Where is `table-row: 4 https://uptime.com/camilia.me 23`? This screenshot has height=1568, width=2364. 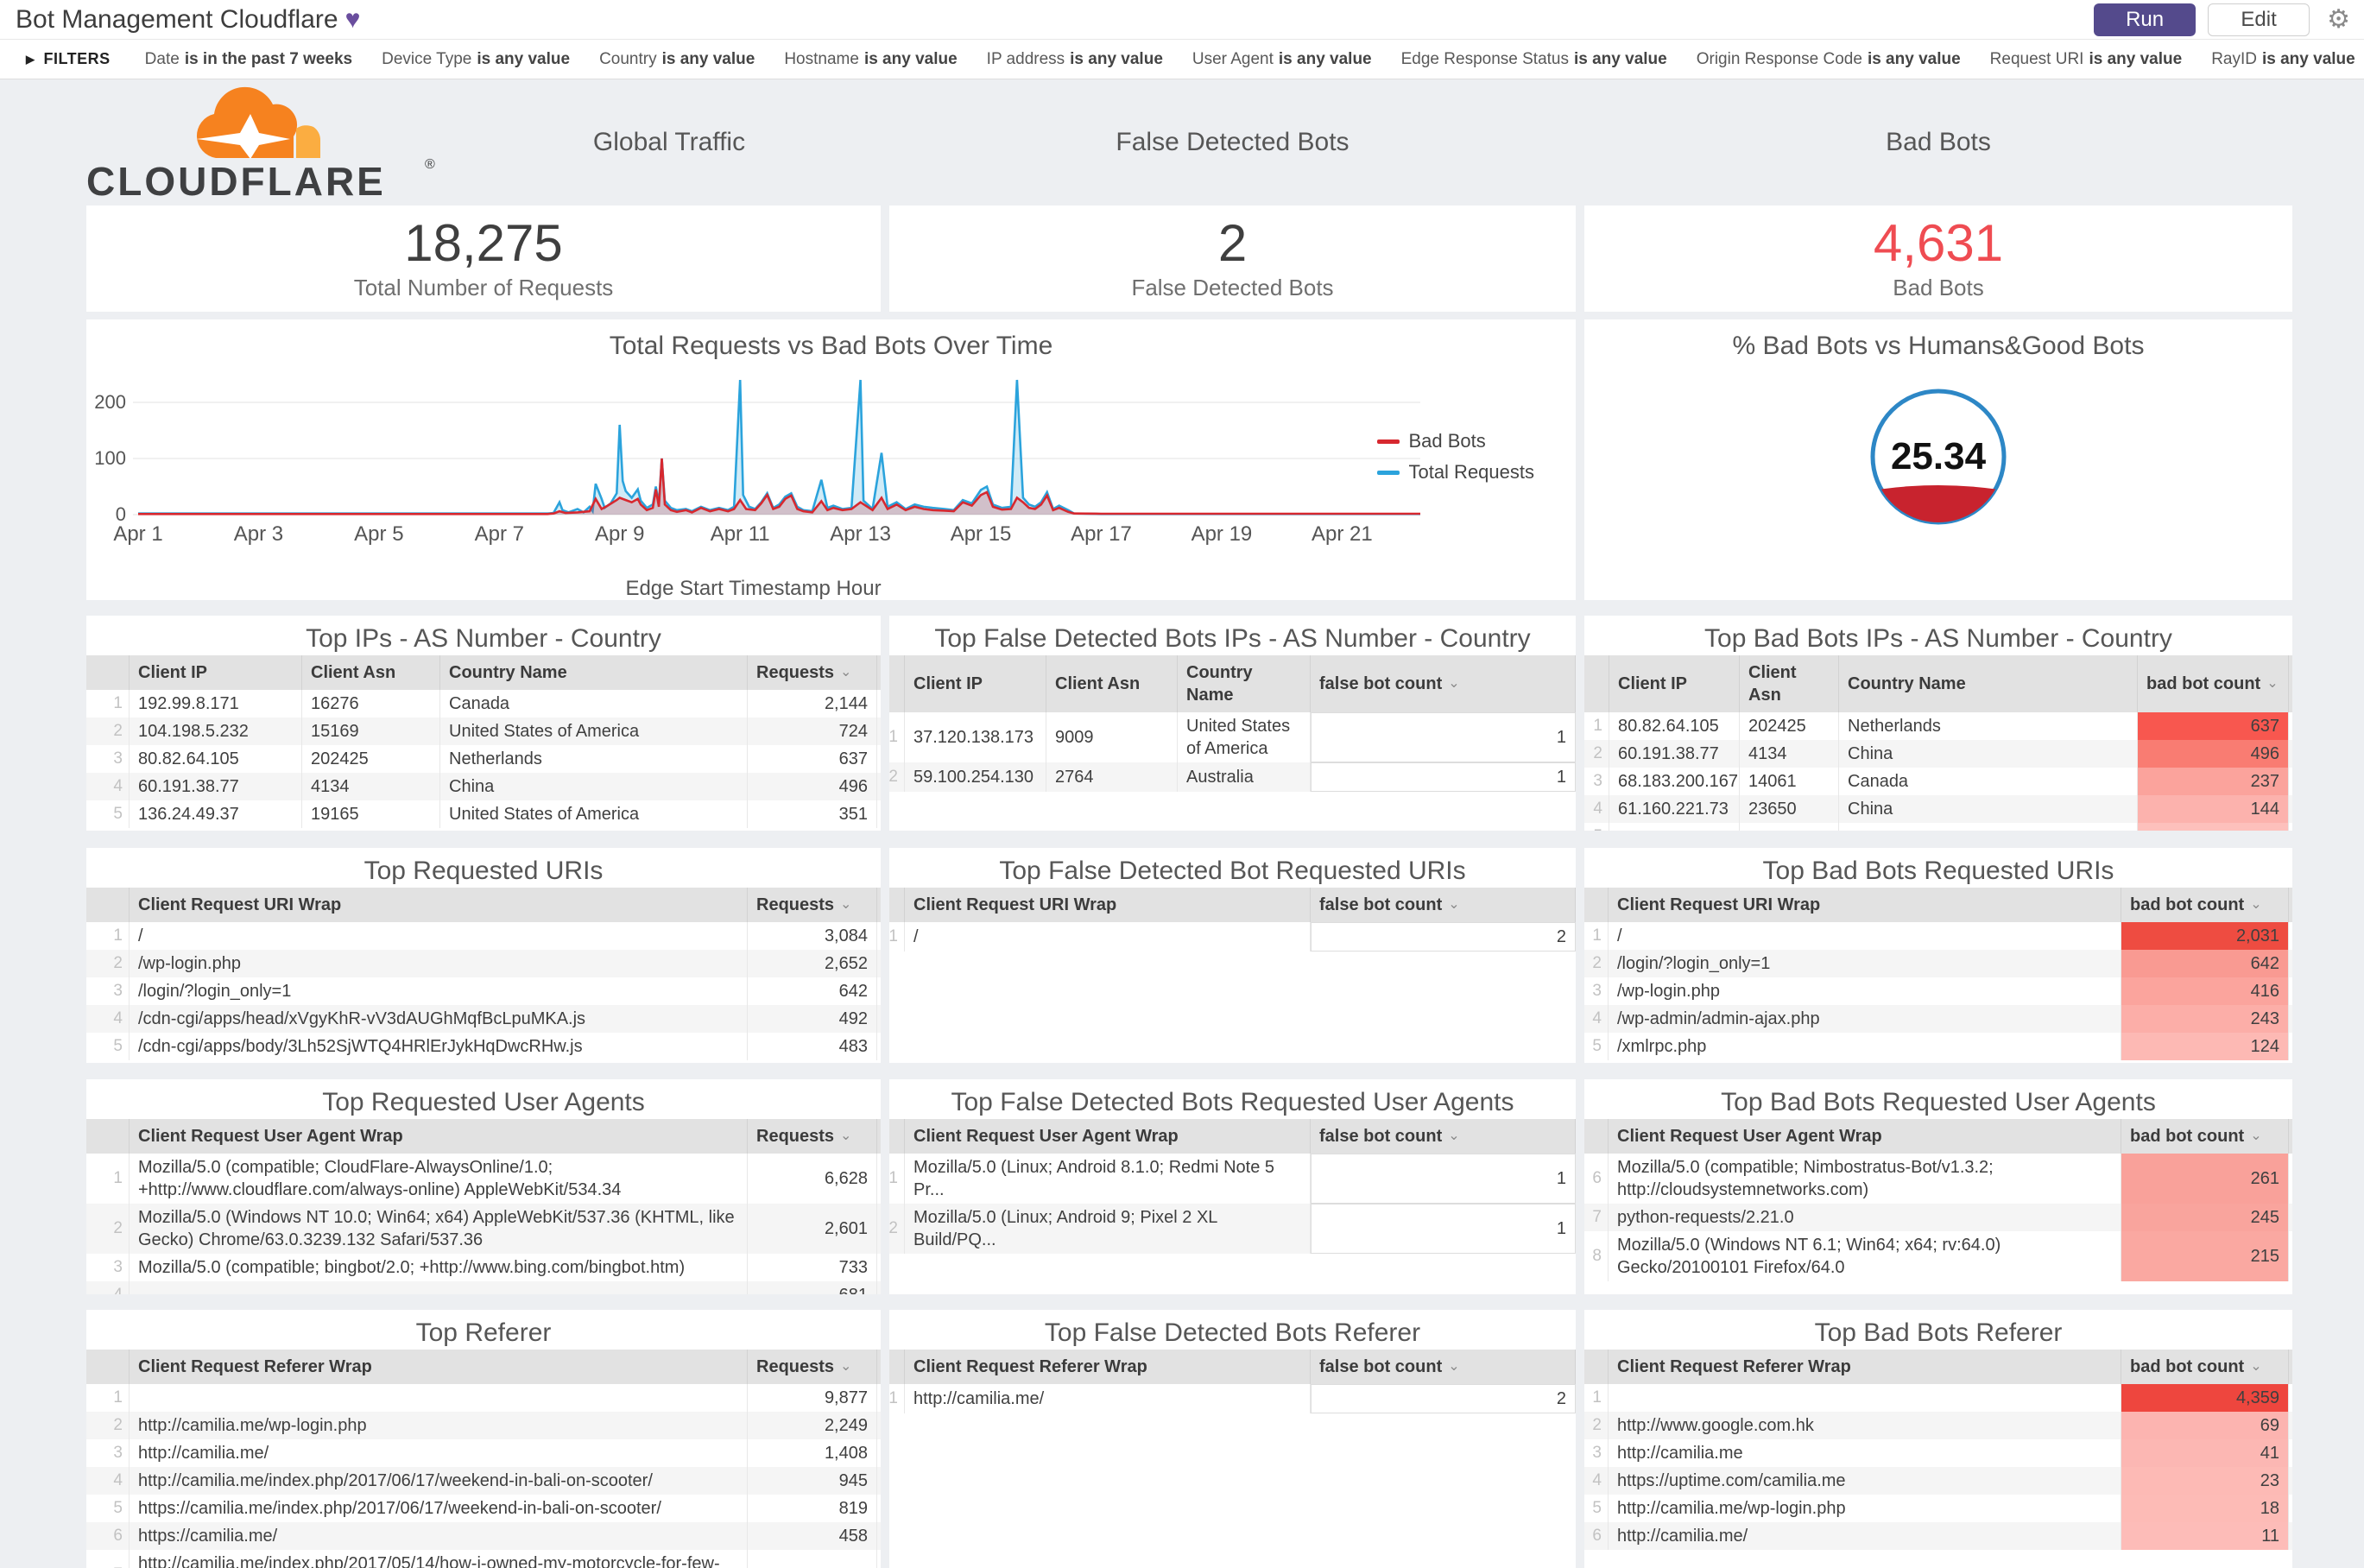
table-row: 4 https://uptime.com/camilia.me 23 is located at coordinates (1938, 1481).